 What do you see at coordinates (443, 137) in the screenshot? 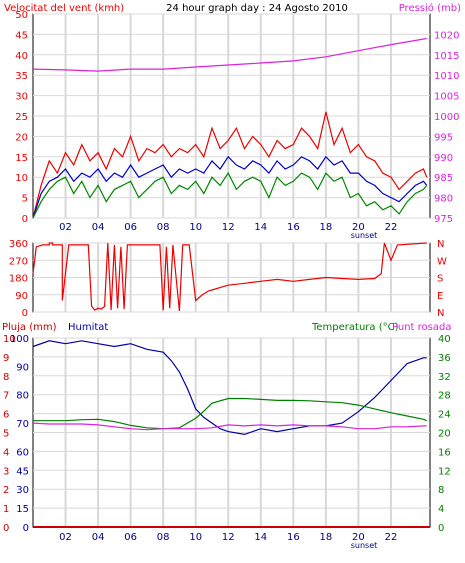
I see `pressure-y-tick-label: 995` at bounding box center [443, 137].